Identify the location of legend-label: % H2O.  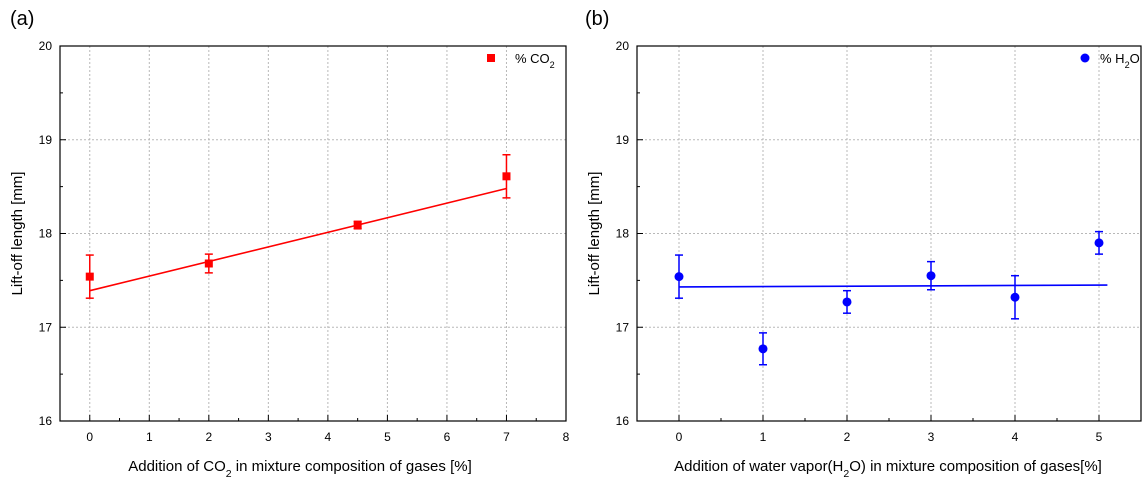
(1120, 60).